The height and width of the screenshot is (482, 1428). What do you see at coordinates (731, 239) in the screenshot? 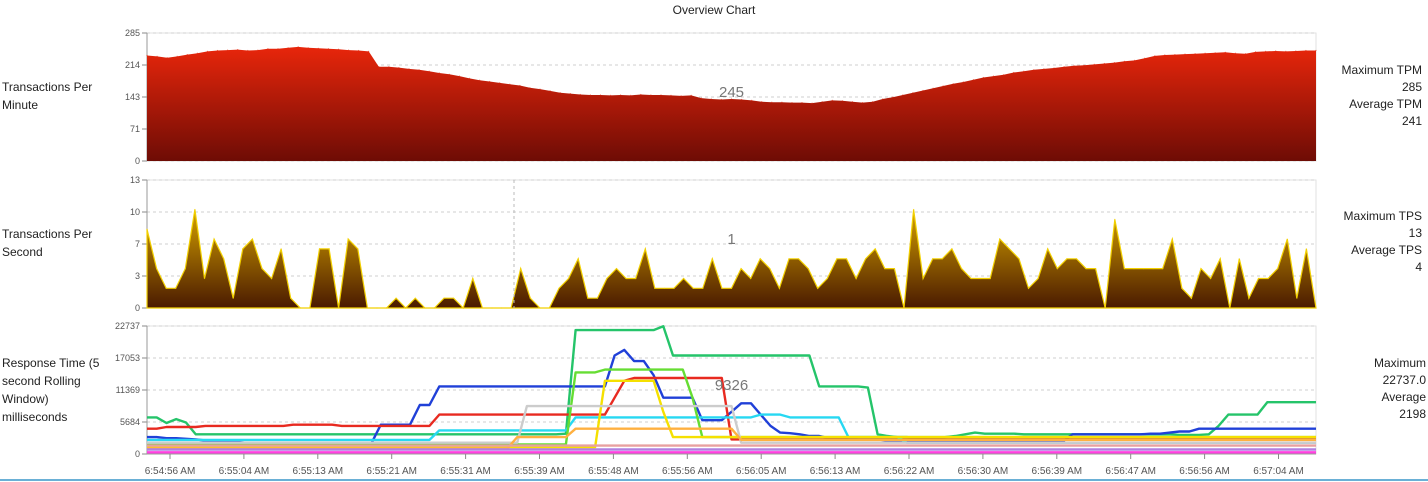
I see `panel-center-value: 1` at bounding box center [731, 239].